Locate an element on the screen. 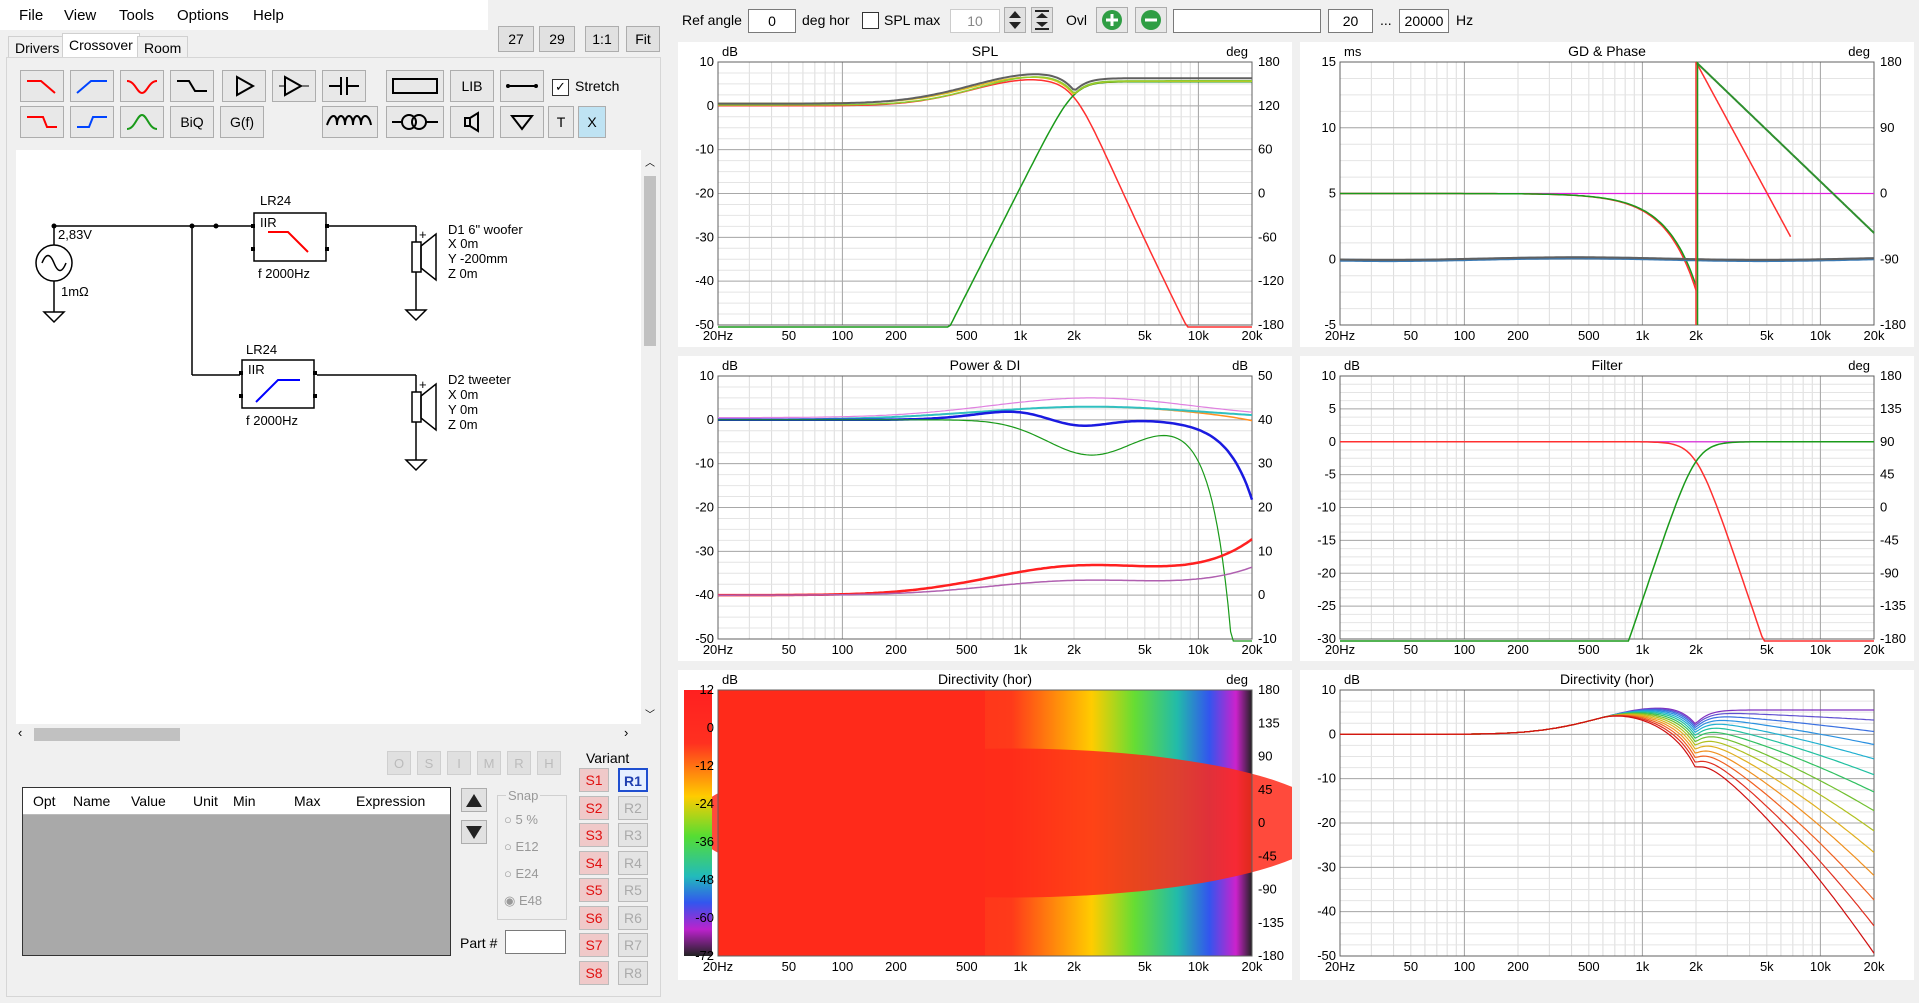 The image size is (1919, 1003). freq-min-input: 20 is located at coordinates (1350, 21).